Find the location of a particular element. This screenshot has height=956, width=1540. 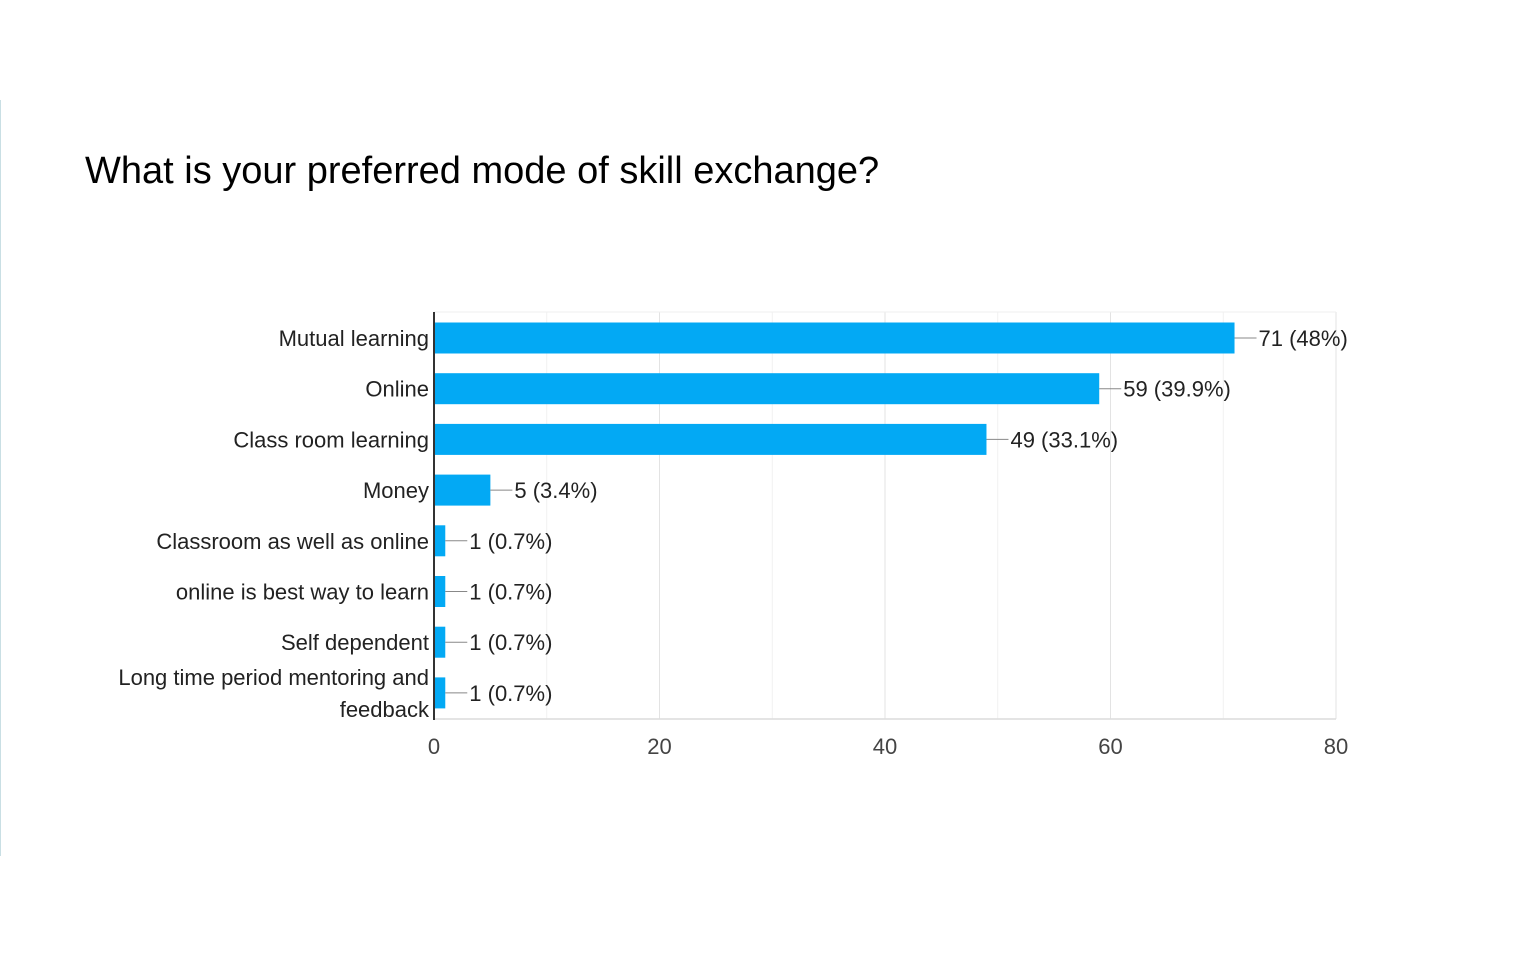

category-label: feedback is located at coordinates (385, 709).